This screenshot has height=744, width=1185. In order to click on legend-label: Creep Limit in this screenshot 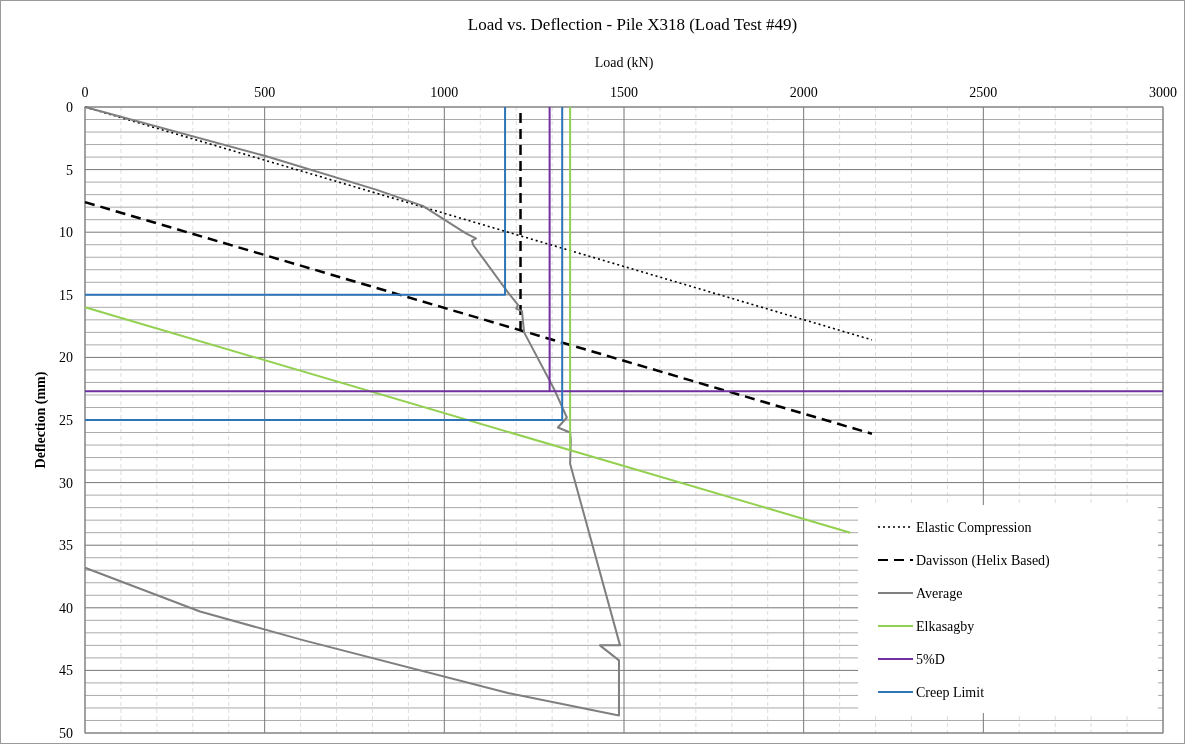, I will do `click(950, 692)`.